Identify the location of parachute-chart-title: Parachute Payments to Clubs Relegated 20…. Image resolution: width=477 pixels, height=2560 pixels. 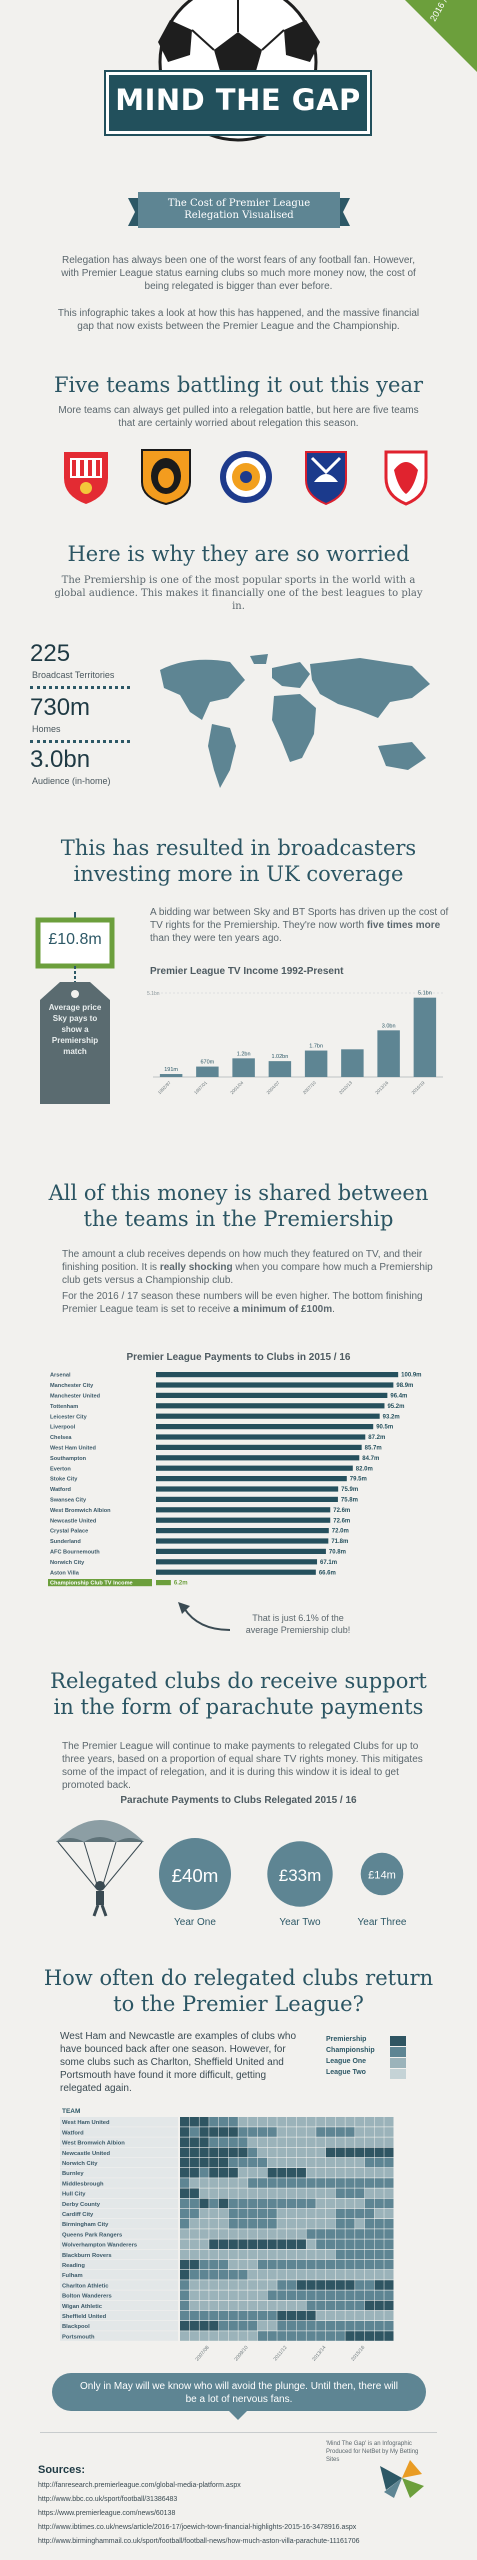
(238, 1800).